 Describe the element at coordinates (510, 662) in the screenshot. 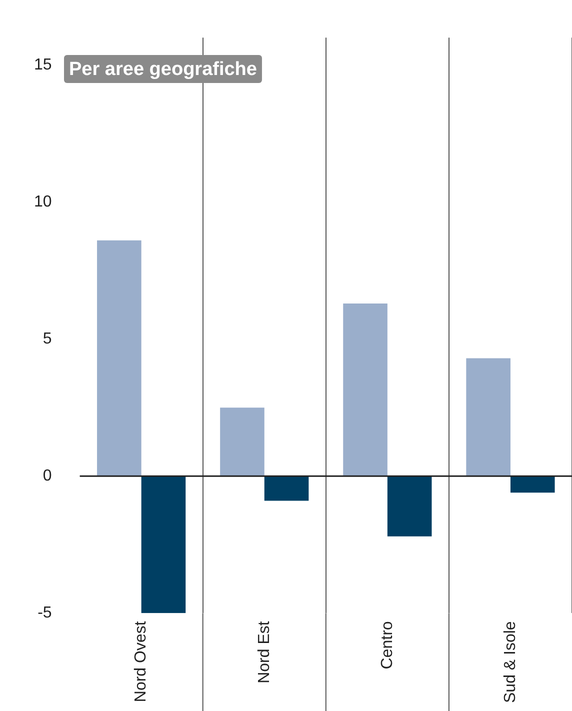

I see `x-tick-label: Sud & Isole` at that location.